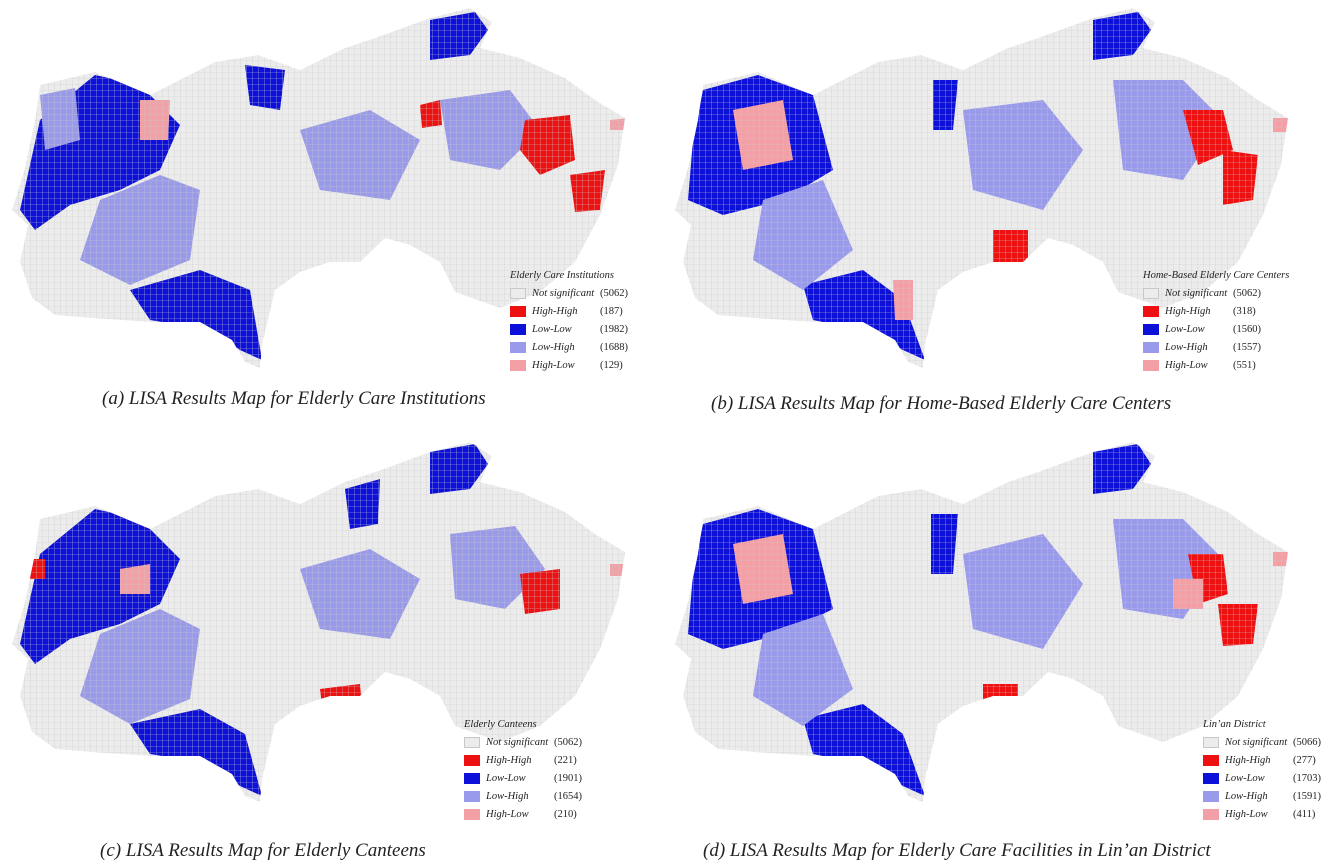 The height and width of the screenshot is (868, 1325). Describe the element at coordinates (1216, 329) in the screenshot. I see `legend-row-low-low: Low-Low (1560)` at that location.